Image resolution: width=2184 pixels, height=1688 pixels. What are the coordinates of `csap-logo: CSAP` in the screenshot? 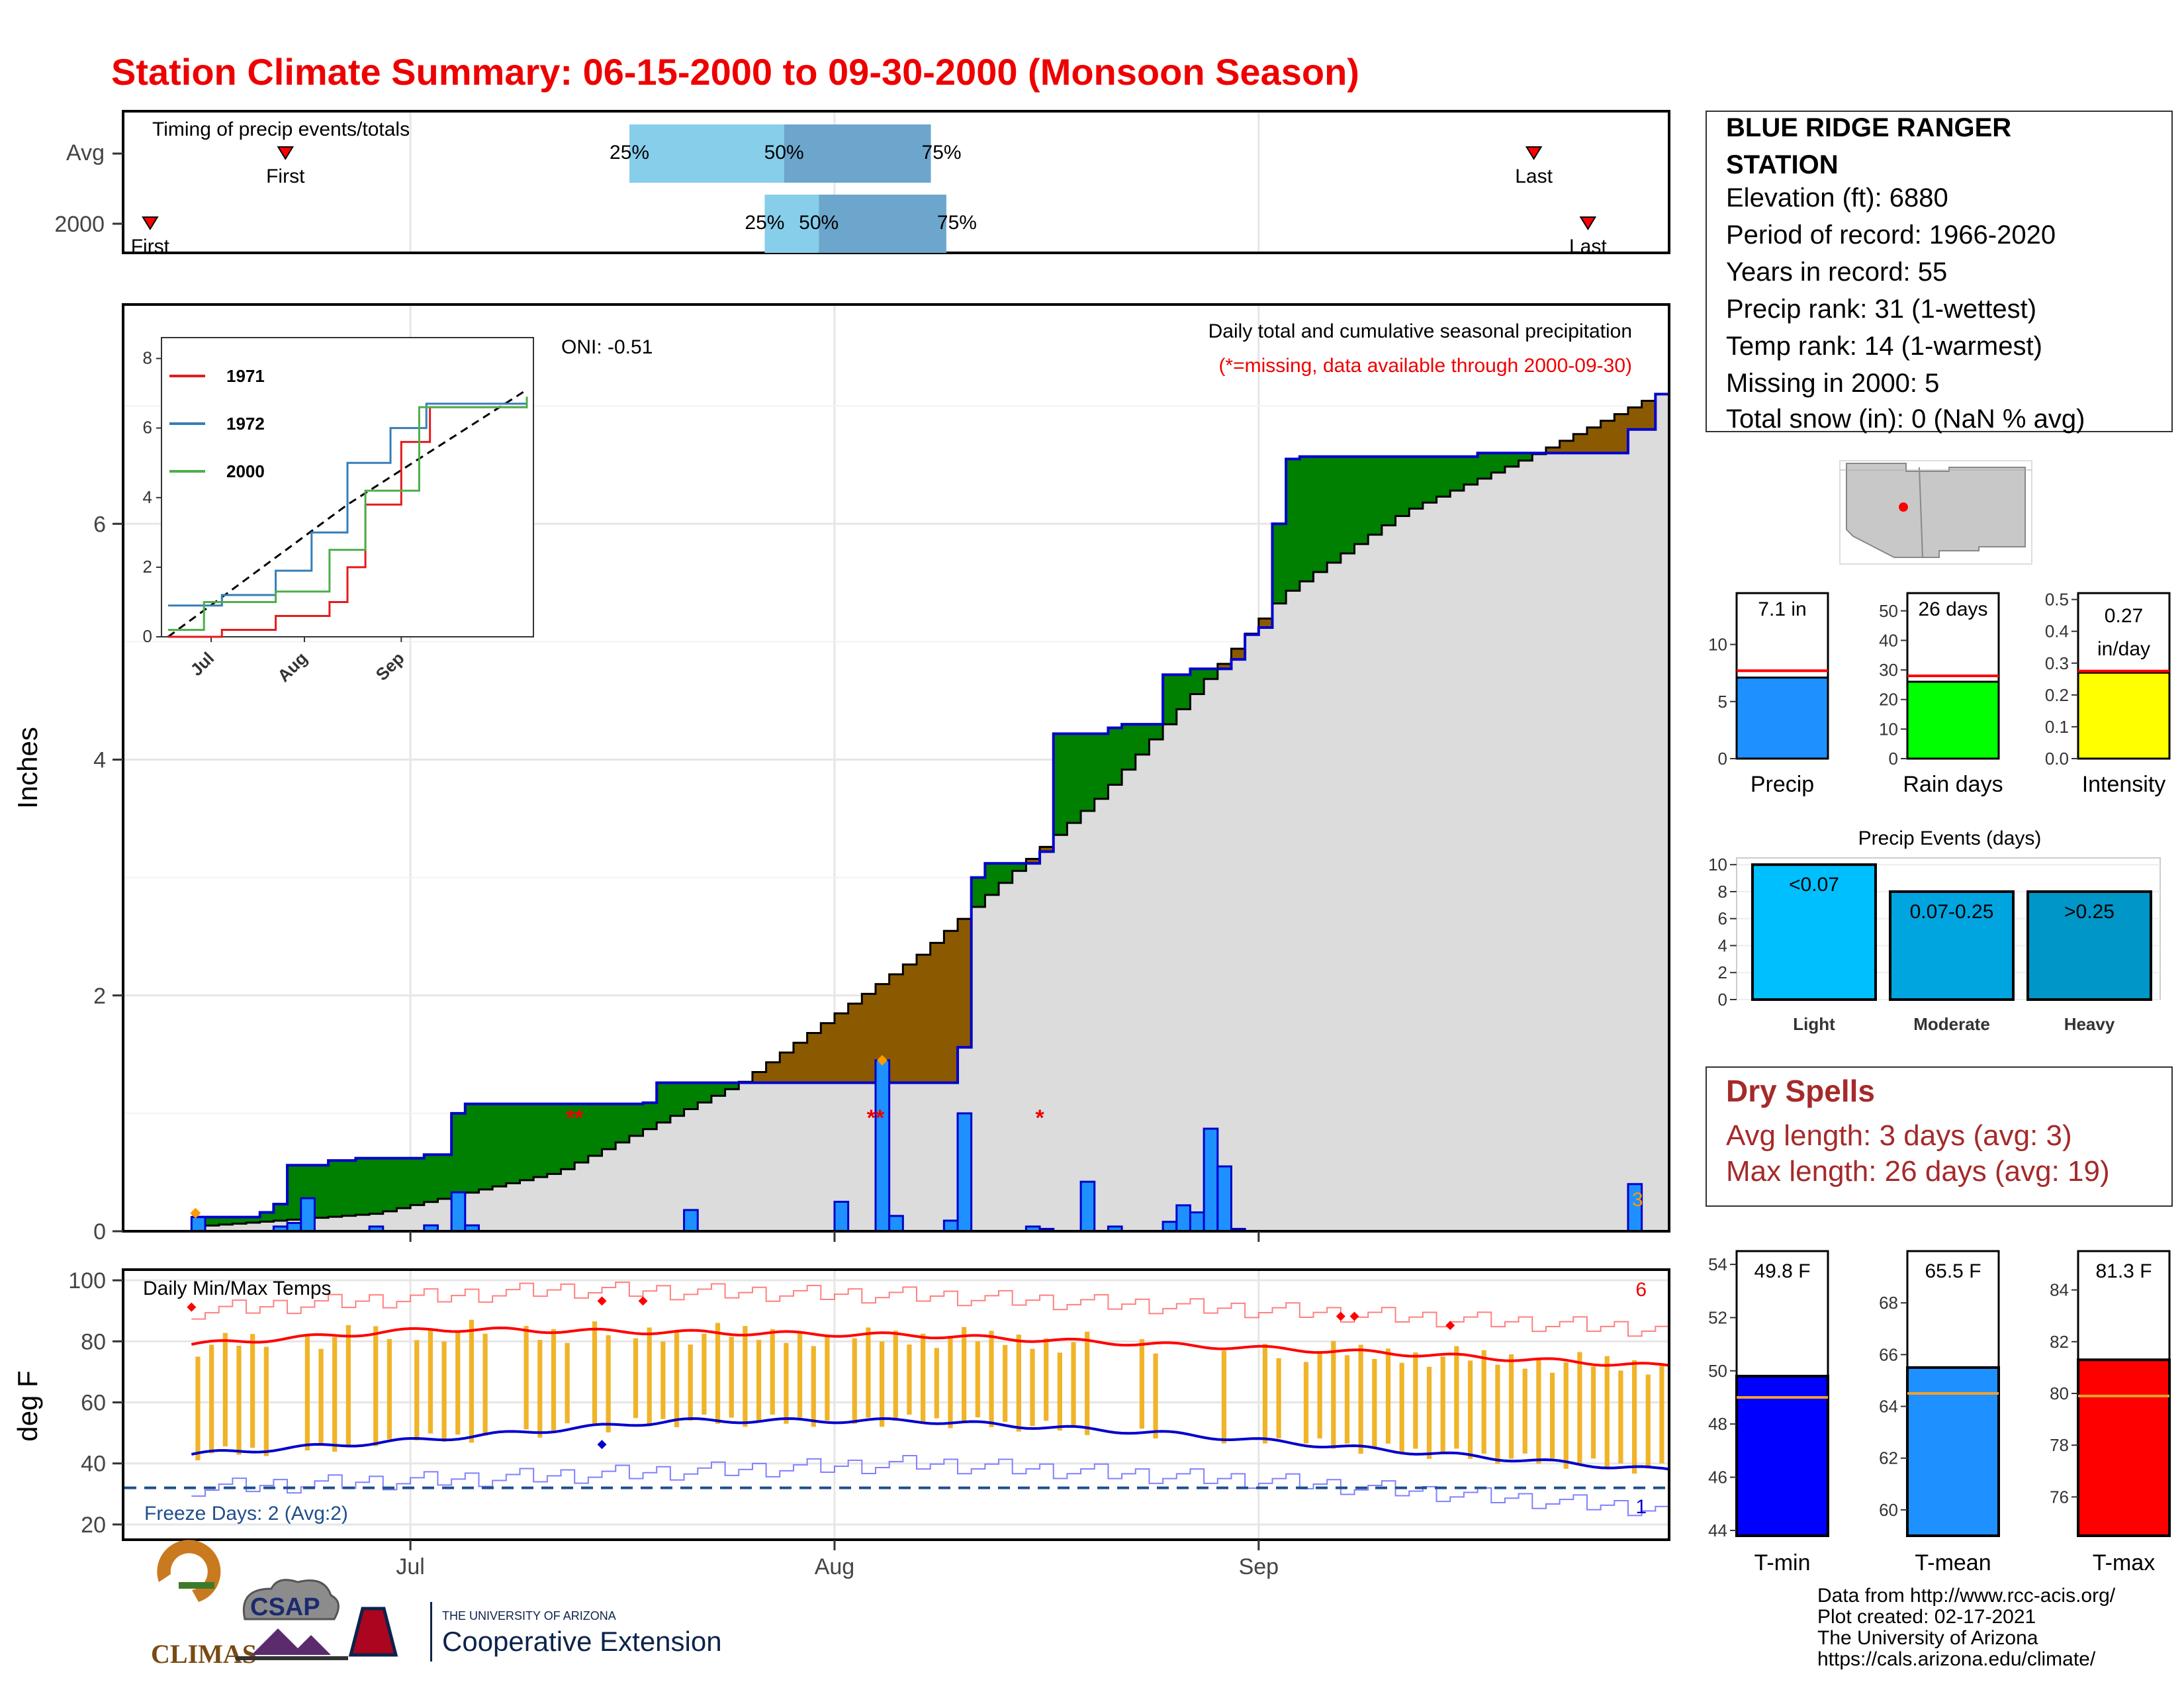 It's located at (292, 1619).